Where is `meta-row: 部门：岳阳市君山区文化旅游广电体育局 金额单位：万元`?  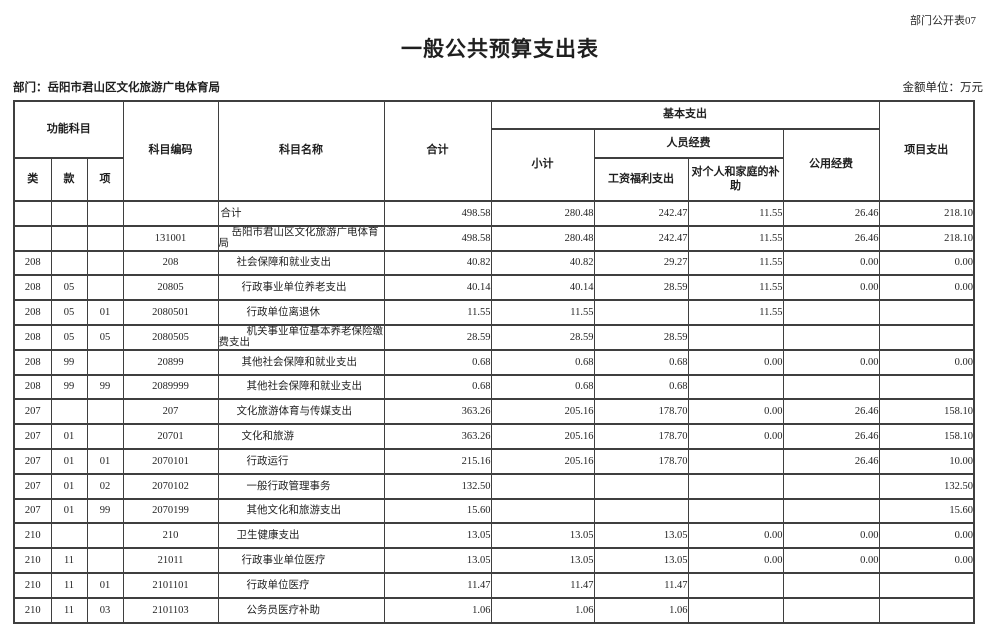
meta-row: 部门：岳阳市君山区文化旅游广电体育局 金额单位：万元 is located at coordinates (498, 87).